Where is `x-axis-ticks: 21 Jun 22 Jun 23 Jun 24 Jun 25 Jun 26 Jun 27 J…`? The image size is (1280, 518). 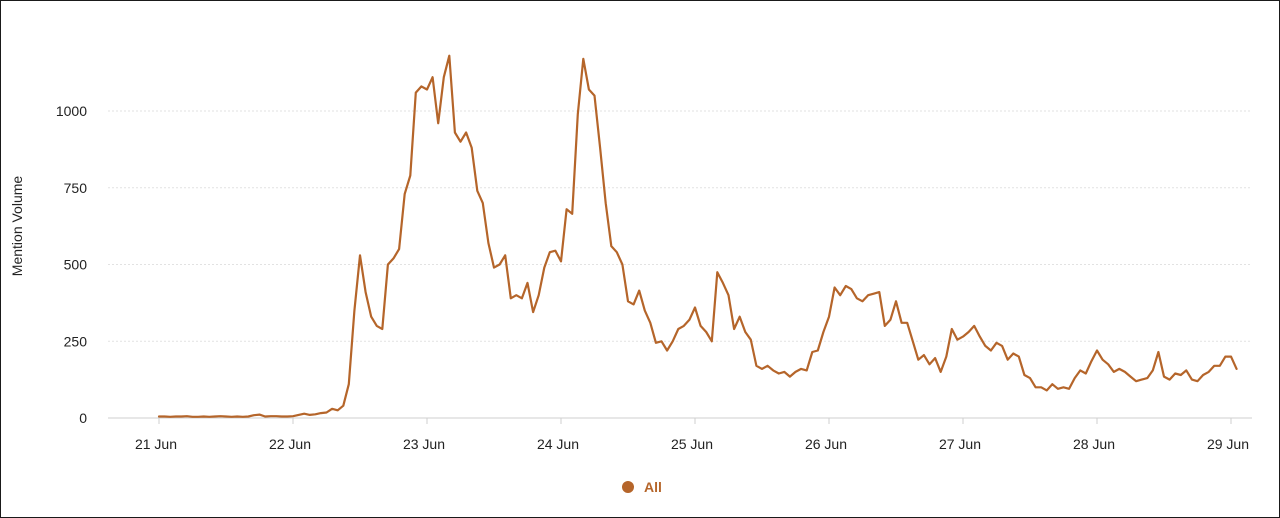 x-axis-ticks: 21 Jun 22 Jun 23 Jun 24 Jun 25 Jun 26 Jun 27 J… is located at coordinates (692, 435).